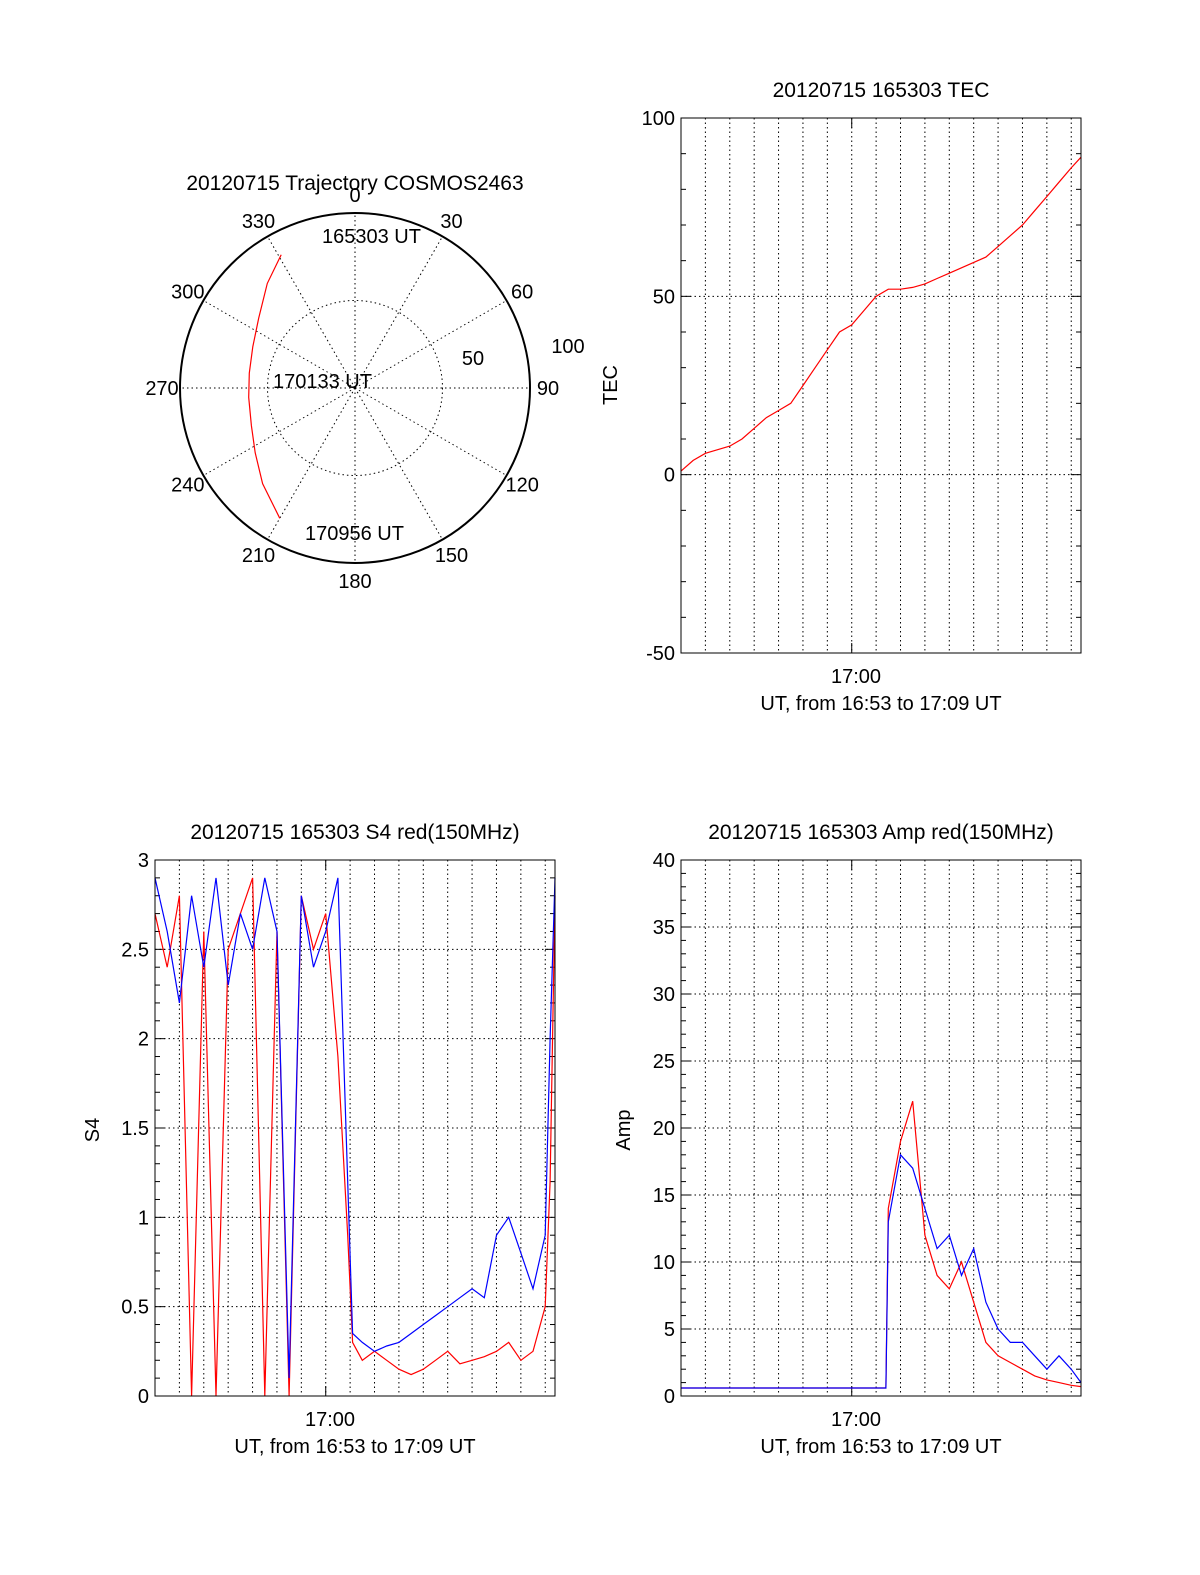 Image resolution: width=1200 pixels, height=1575 pixels. Describe the element at coordinates (187, 486) in the screenshot. I see `polar-angle-label: 240` at that location.